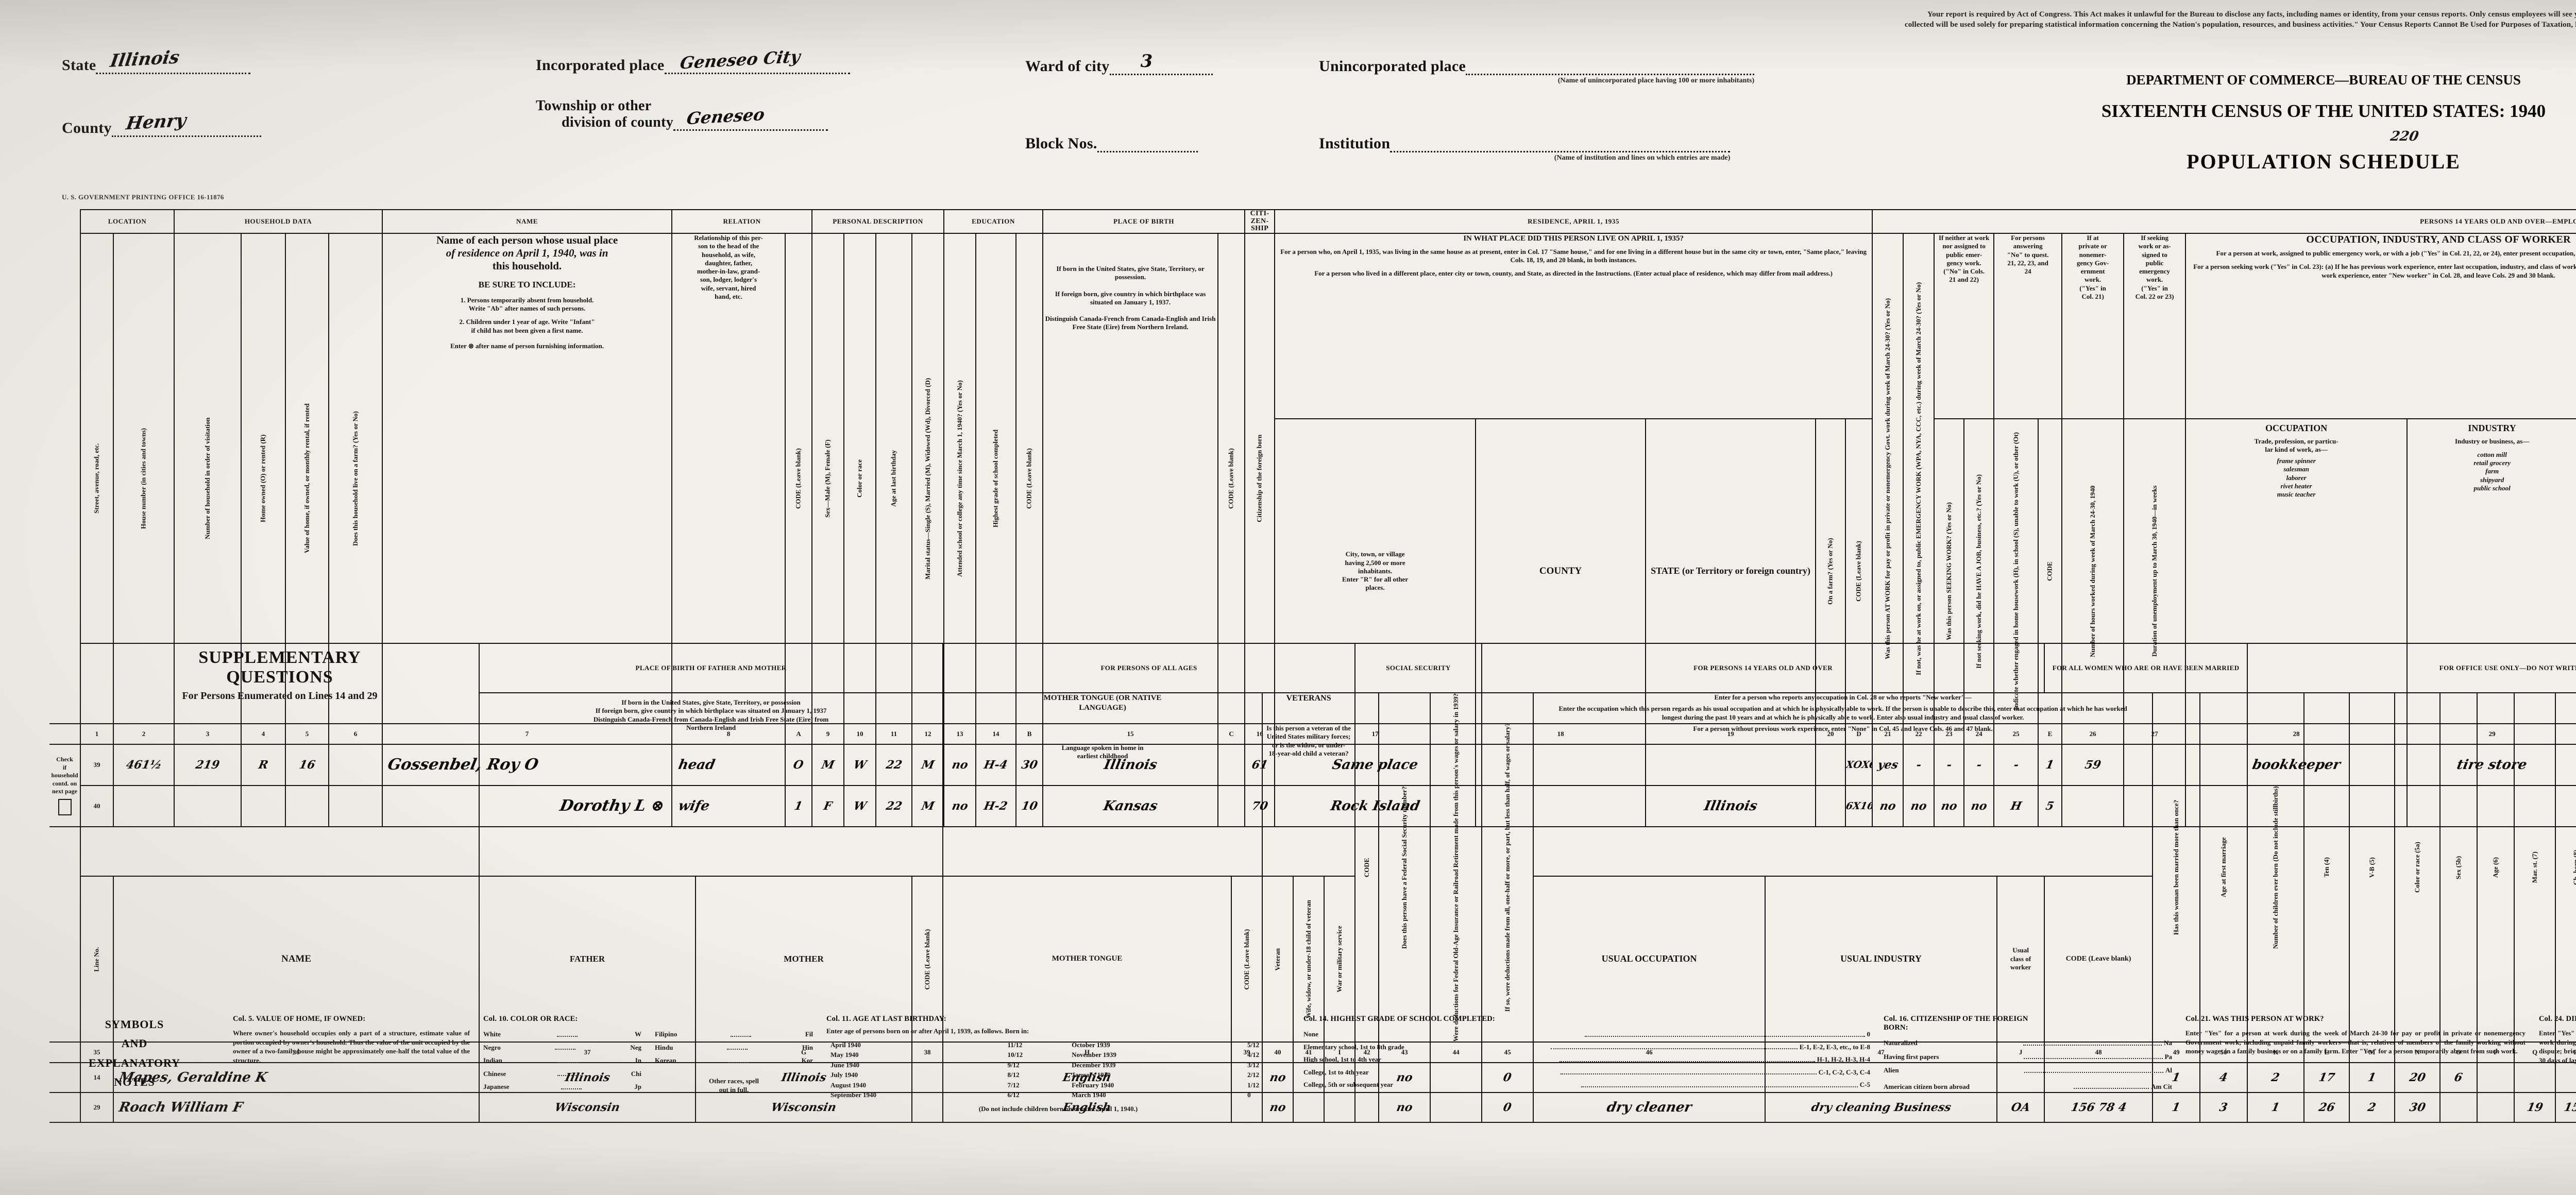 The width and height of the screenshot is (2576, 1195). I want to click on cell-occupation, so click(2296, 805).